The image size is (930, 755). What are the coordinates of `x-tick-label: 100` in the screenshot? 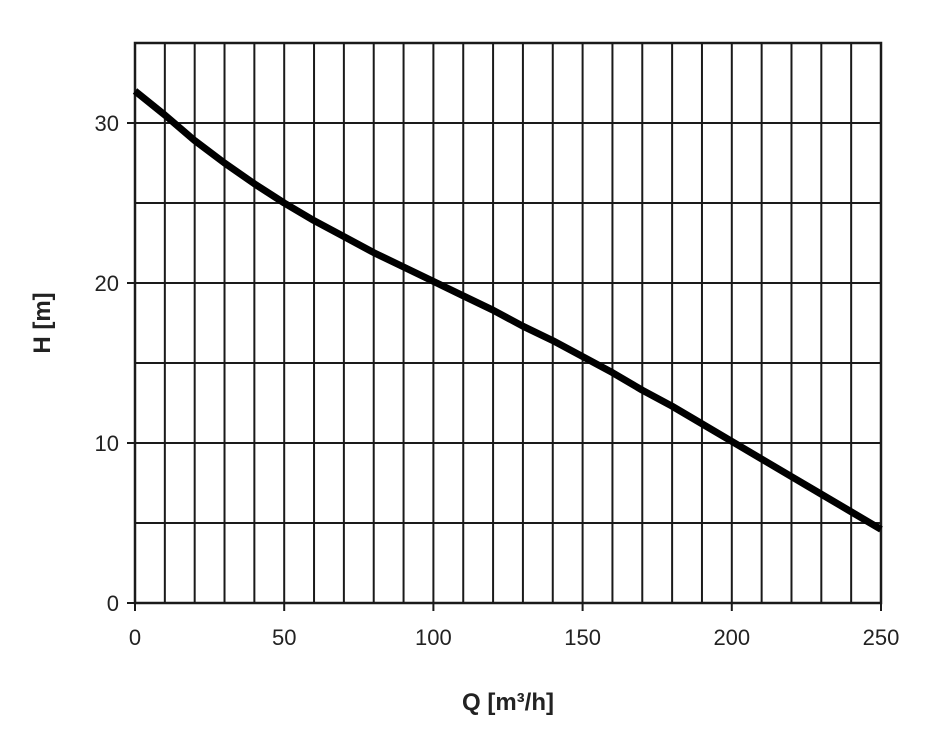 It's located at (433, 637).